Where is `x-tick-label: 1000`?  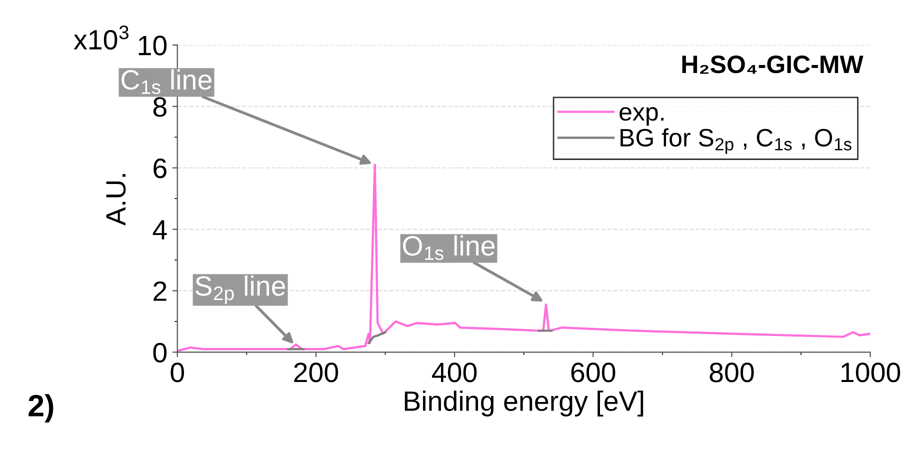 x-tick-label: 1000 is located at coordinates (871, 372).